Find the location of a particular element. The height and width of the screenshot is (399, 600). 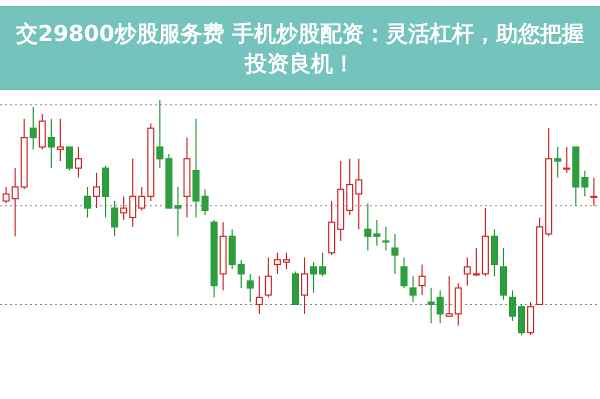

chart-title: 交29800炒股服务费 手机炒股配资：灵活杠杆，助您把握投资良机！ is located at coordinates (299, 49).